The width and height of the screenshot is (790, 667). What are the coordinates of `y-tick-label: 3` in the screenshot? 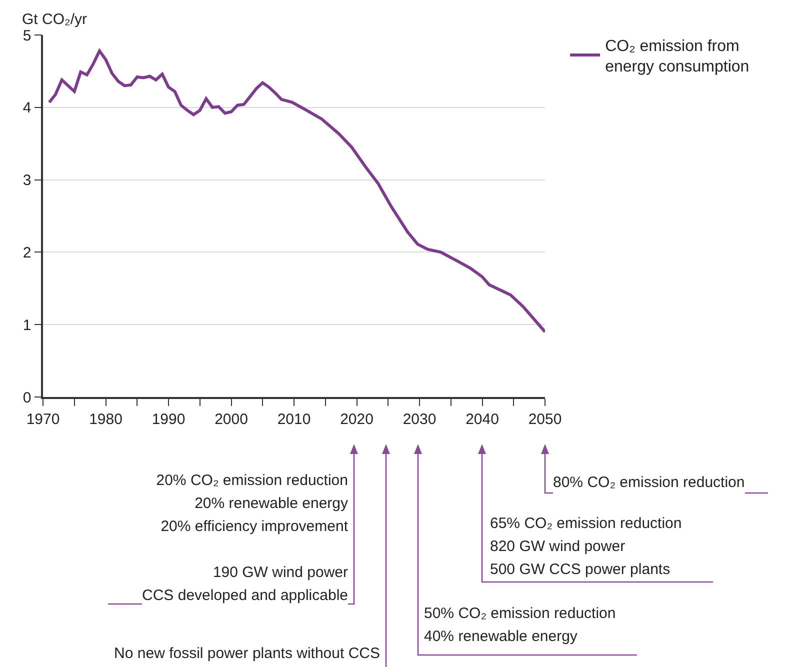 It's located at (27, 181).